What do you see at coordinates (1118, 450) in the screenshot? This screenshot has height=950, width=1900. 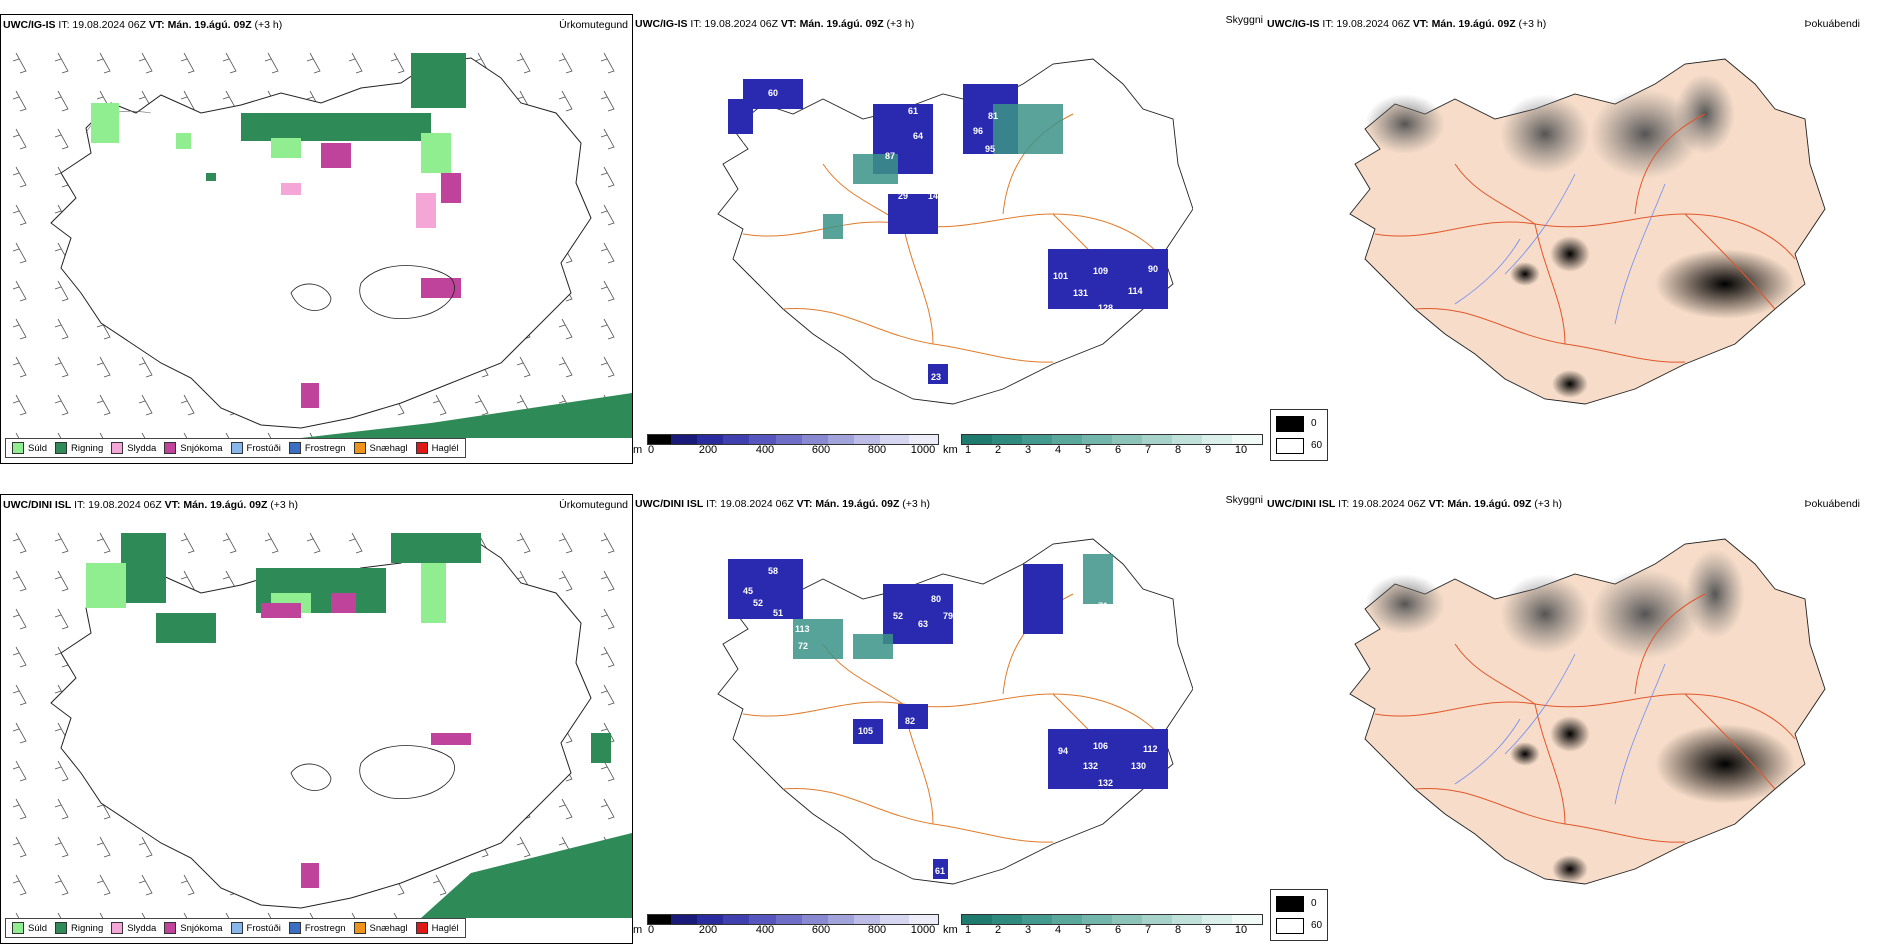 I see `tick: 6` at bounding box center [1118, 450].